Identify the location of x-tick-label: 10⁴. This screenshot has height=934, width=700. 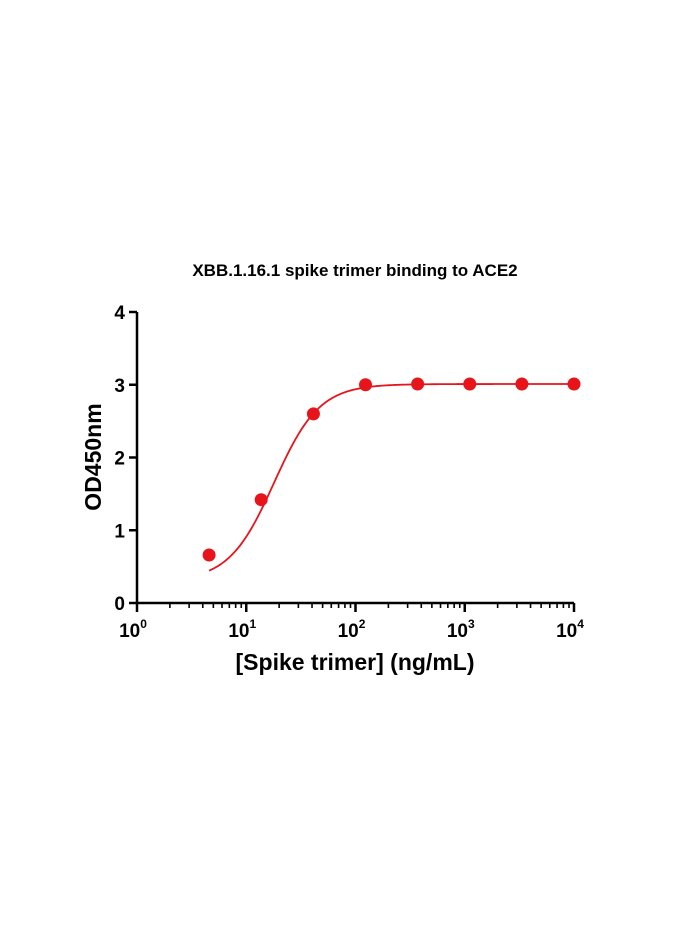
(570, 629).